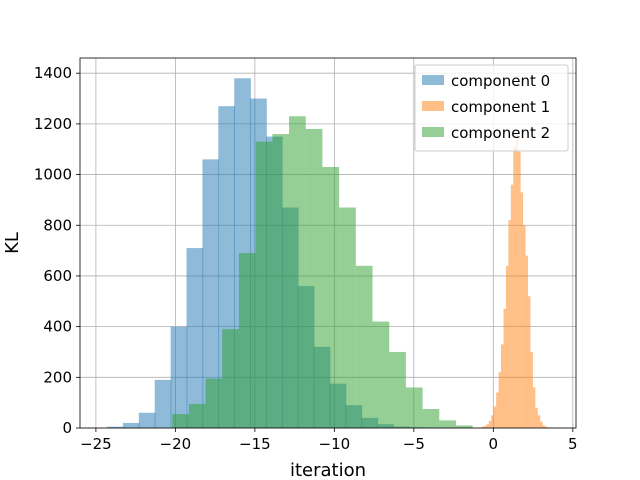  Describe the element at coordinates (414, 444) in the screenshot. I see `x-tick-label: −5` at that location.